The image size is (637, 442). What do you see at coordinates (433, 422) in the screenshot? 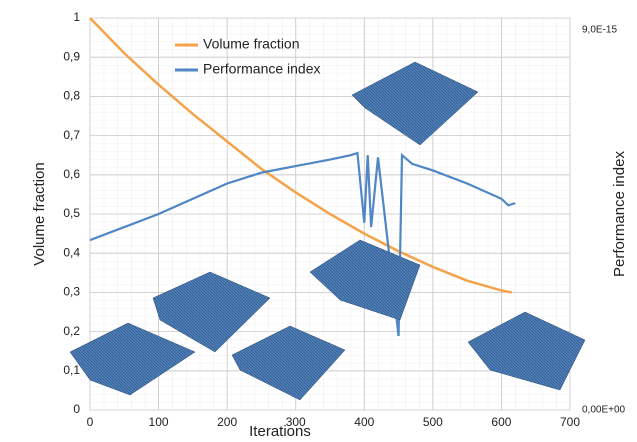
I see `x-tick-label: 500` at bounding box center [433, 422].